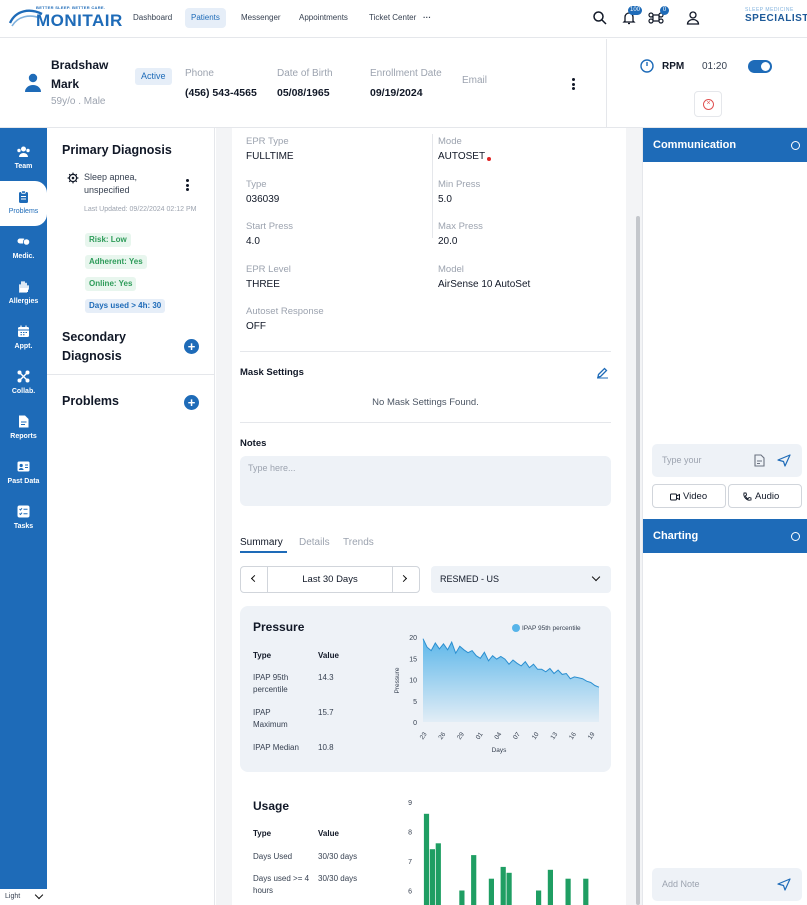 This screenshot has height=905, width=807. What do you see at coordinates (521, 579) in the screenshot?
I see `data-source-select: RESMED - US` at bounding box center [521, 579].